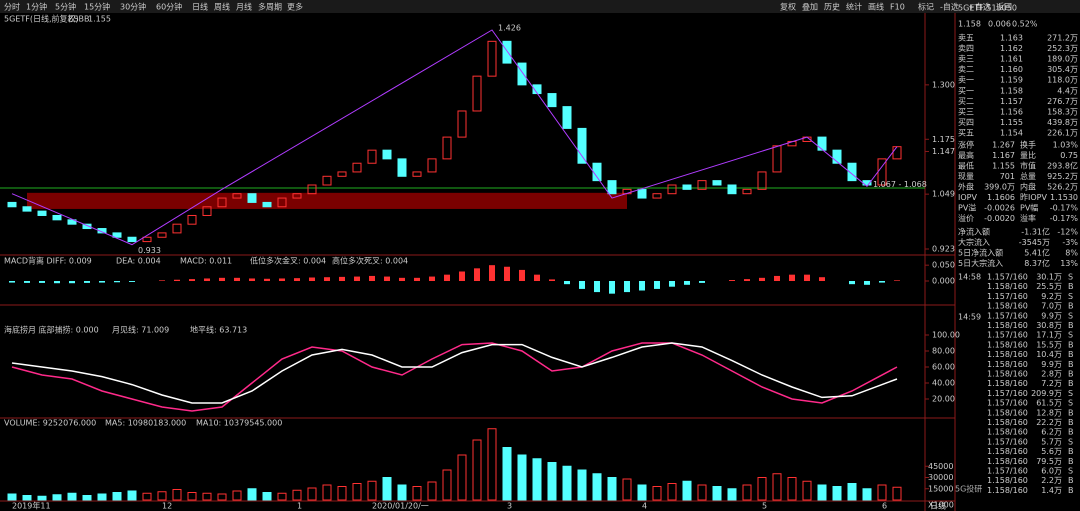 This screenshot has height=511, width=1080. I want to click on toolbar-button: 历史, so click(832, 7).